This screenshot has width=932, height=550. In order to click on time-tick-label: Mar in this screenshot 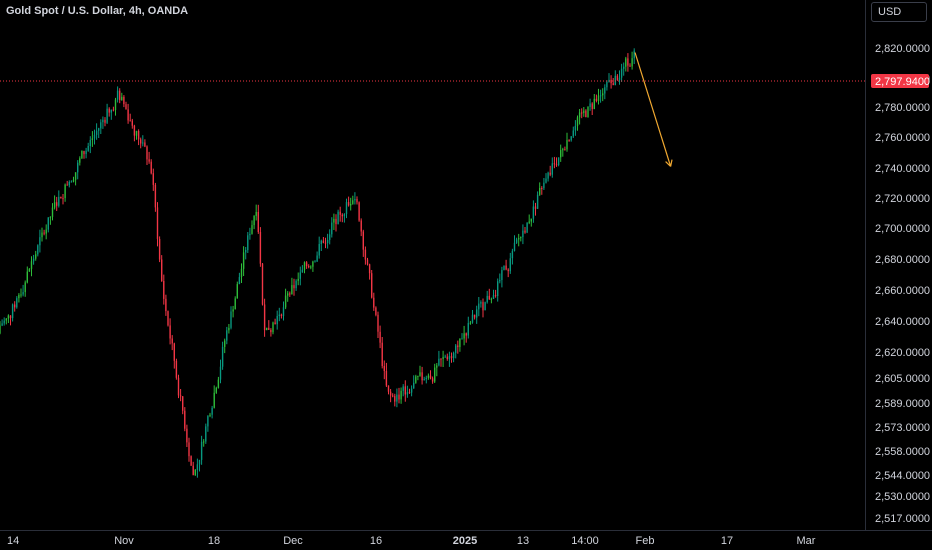, I will do `click(806, 541)`.